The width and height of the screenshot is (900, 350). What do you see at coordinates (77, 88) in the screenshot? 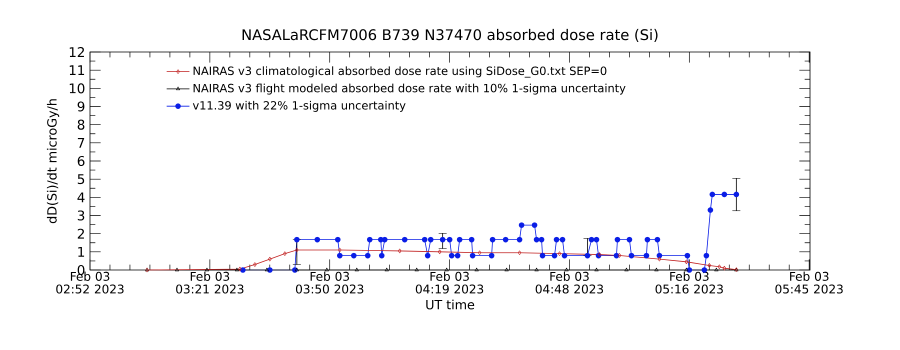
I see `y-tick-label: 10` at bounding box center [77, 88].